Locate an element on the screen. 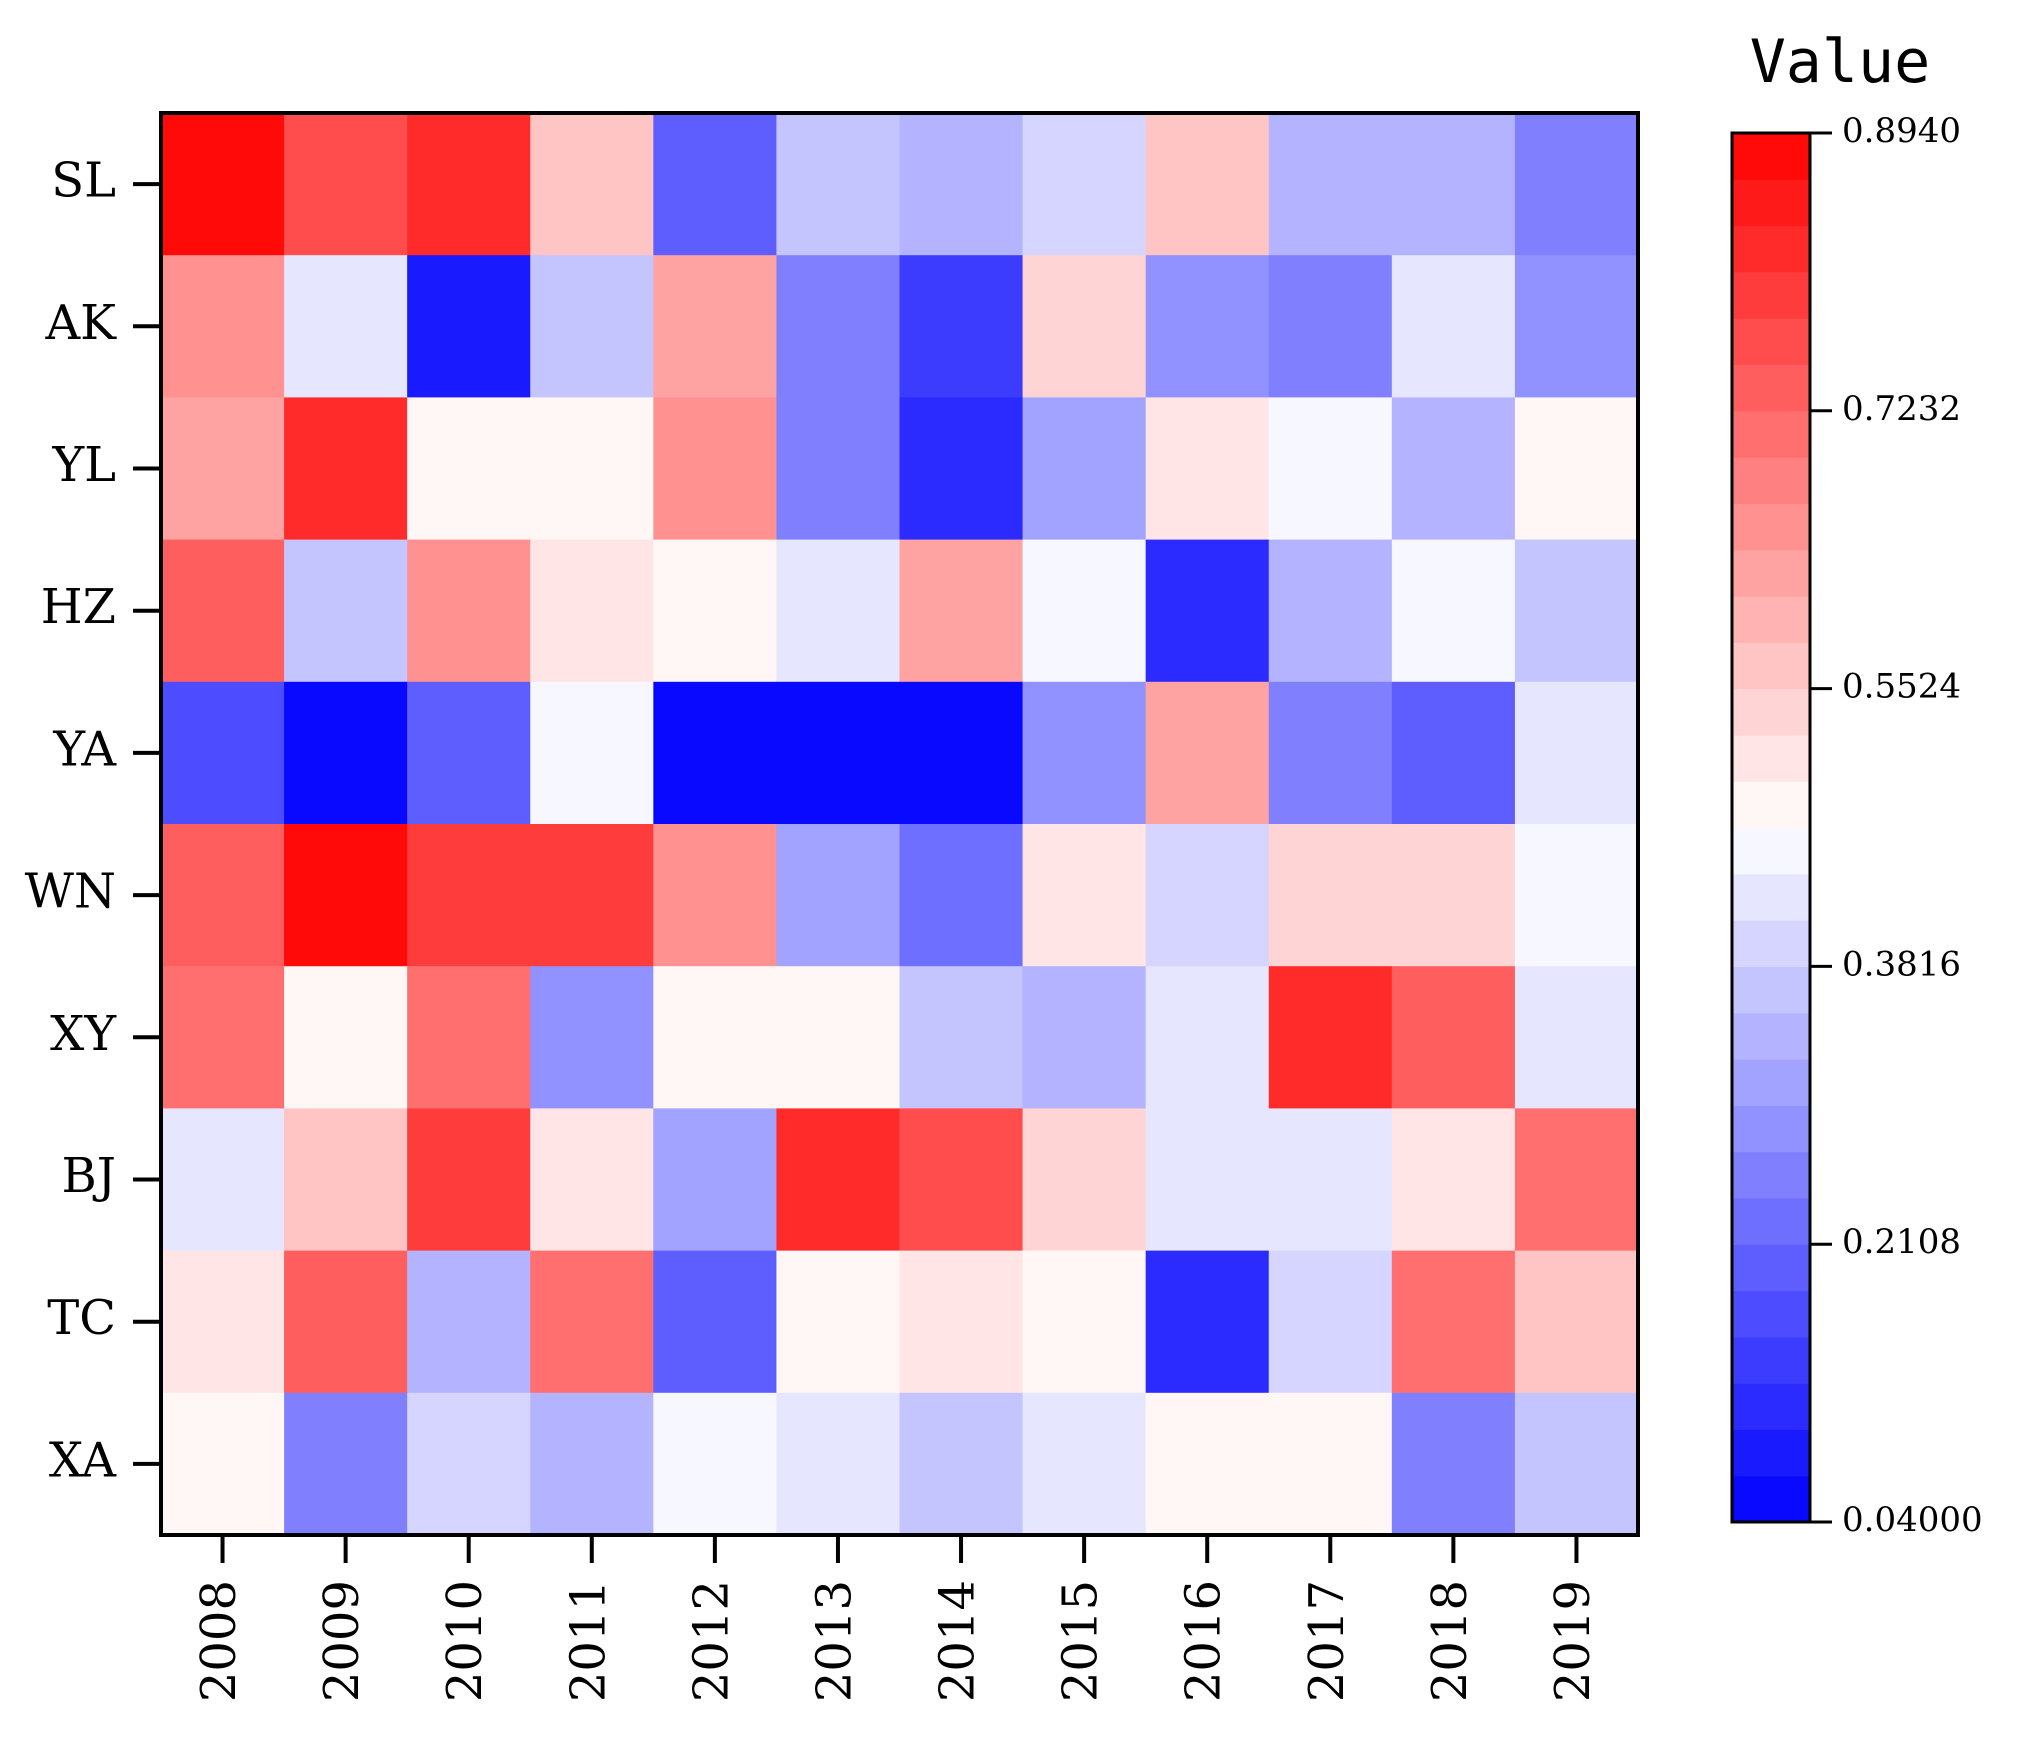 The image size is (2029, 1742). y-tick-label-SL: SL is located at coordinates (83, 181).